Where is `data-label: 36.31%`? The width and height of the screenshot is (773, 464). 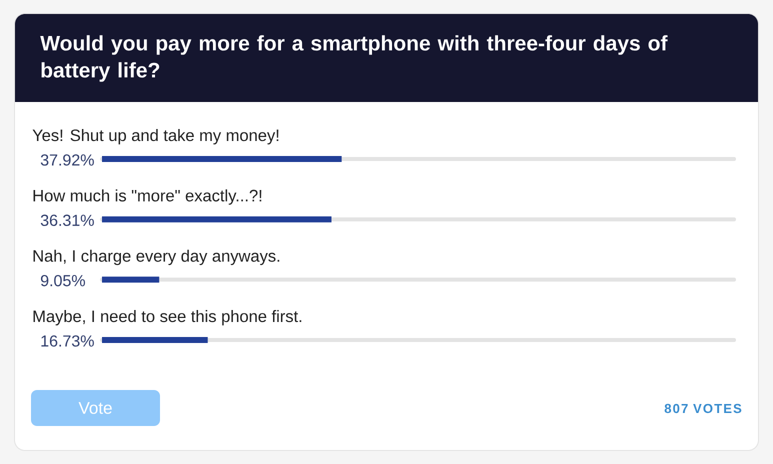
data-label: 36.31% is located at coordinates (67, 220).